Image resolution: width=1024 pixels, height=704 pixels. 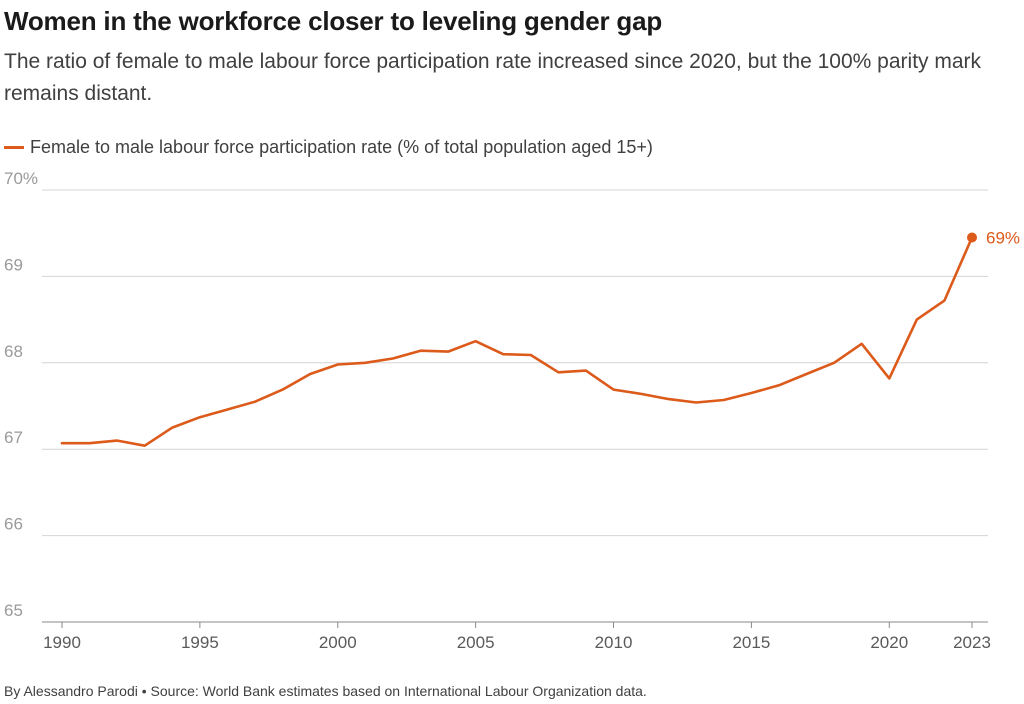 I want to click on y-tick-label: 70%, so click(x=21, y=179).